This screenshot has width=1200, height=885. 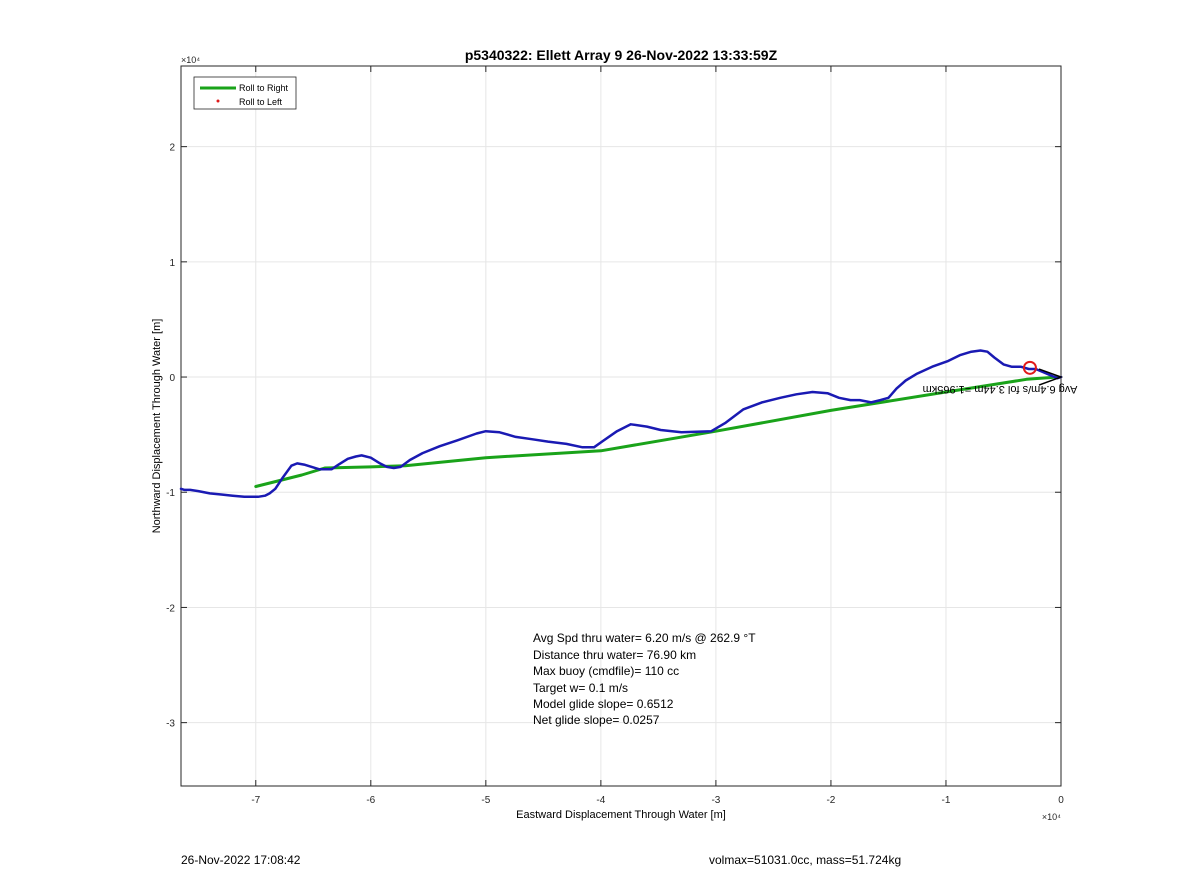 What do you see at coordinates (170, 608) in the screenshot?
I see `y-tick-label: -2` at bounding box center [170, 608].